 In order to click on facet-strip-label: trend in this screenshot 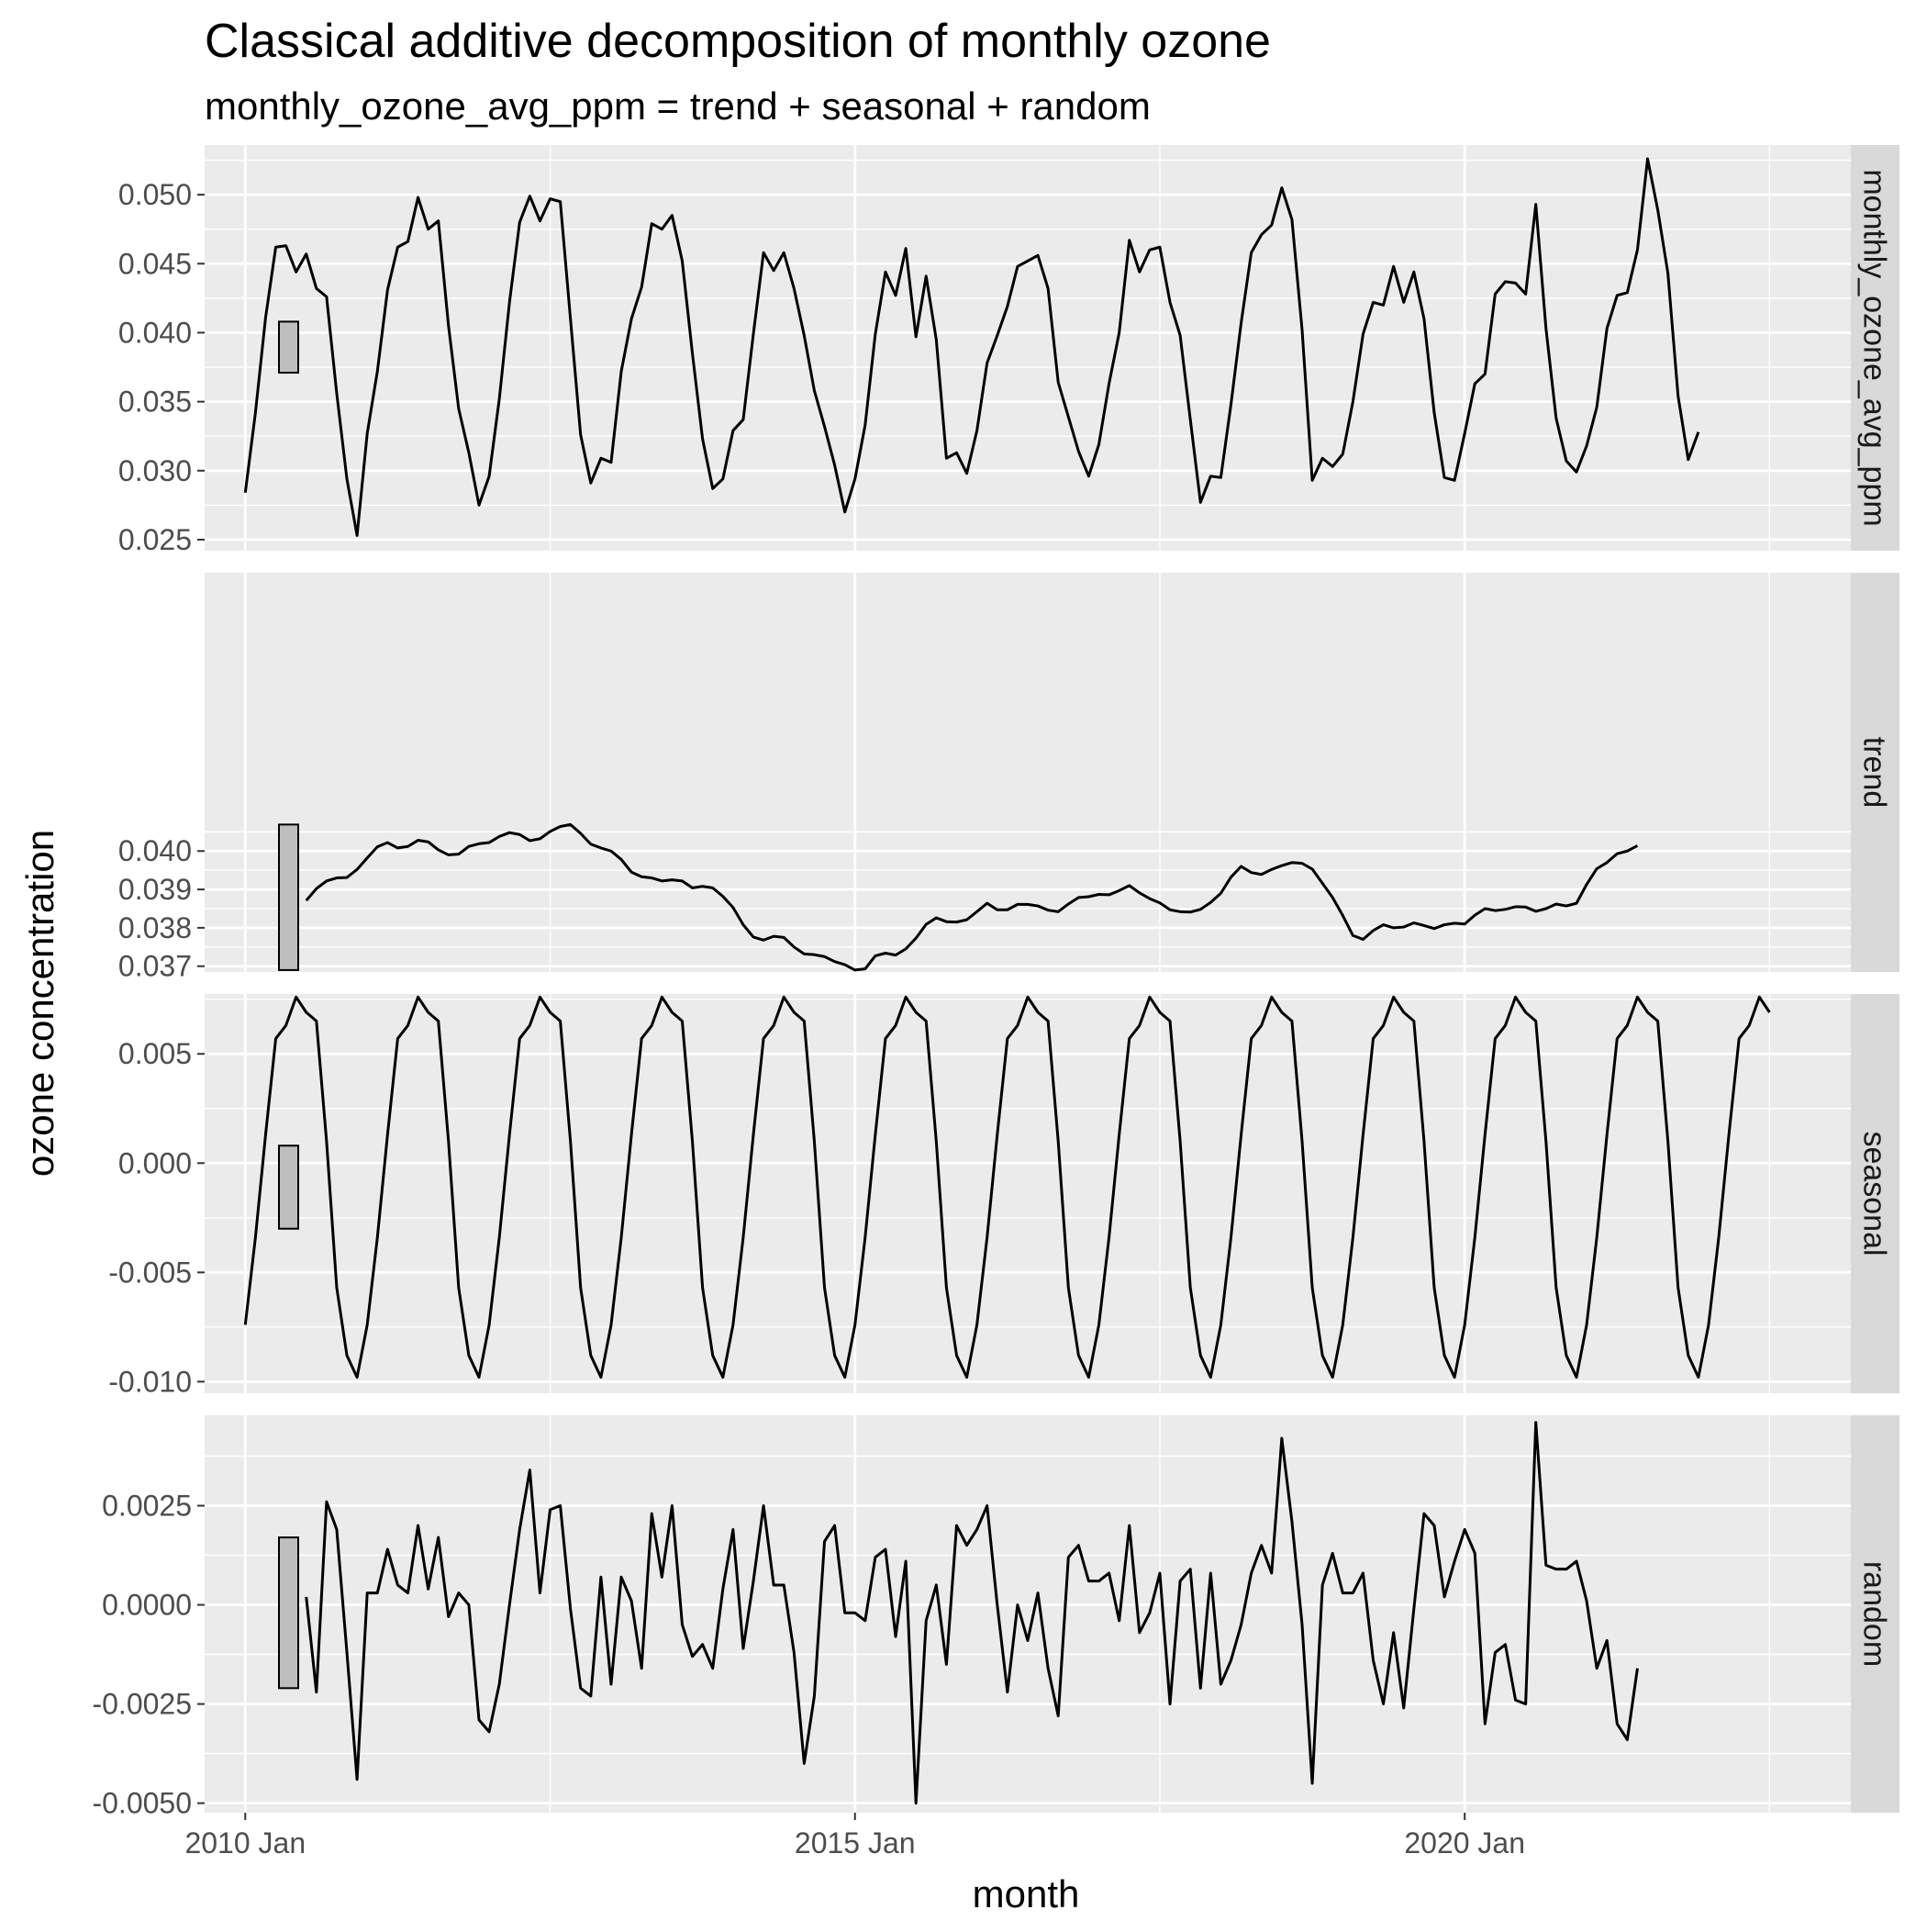, I will do `click(1874, 773)`.